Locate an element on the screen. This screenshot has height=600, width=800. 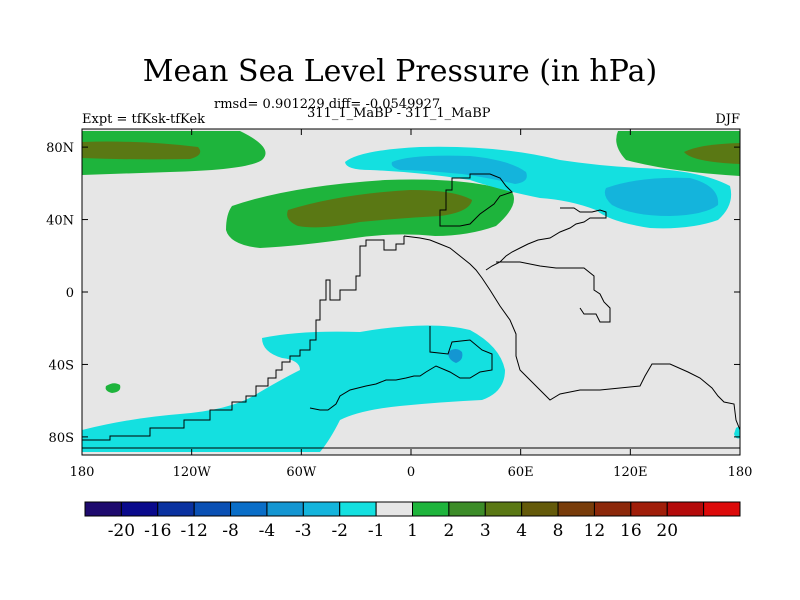
colorbar-label: 4 is located at coordinates (521, 531).